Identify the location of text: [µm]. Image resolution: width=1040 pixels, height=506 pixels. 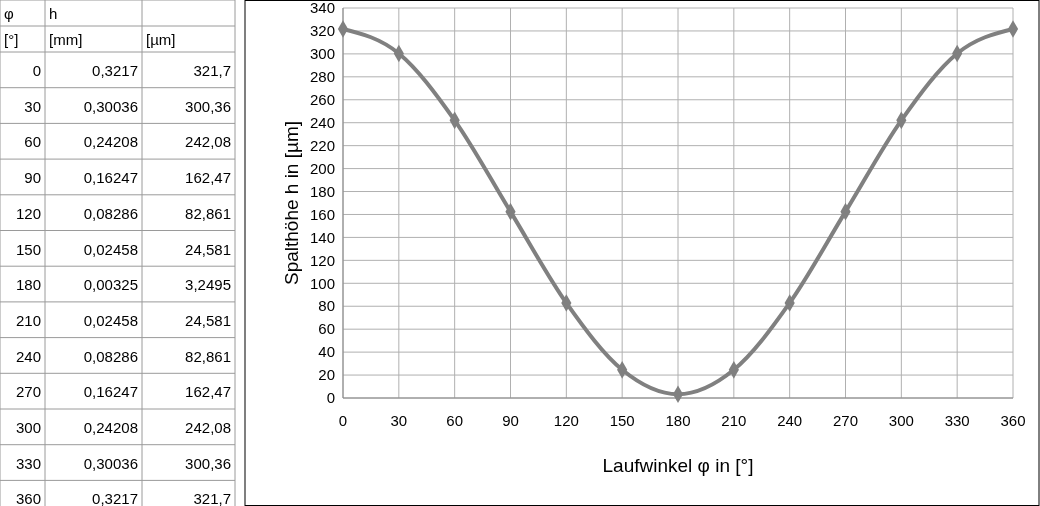
(161, 39).